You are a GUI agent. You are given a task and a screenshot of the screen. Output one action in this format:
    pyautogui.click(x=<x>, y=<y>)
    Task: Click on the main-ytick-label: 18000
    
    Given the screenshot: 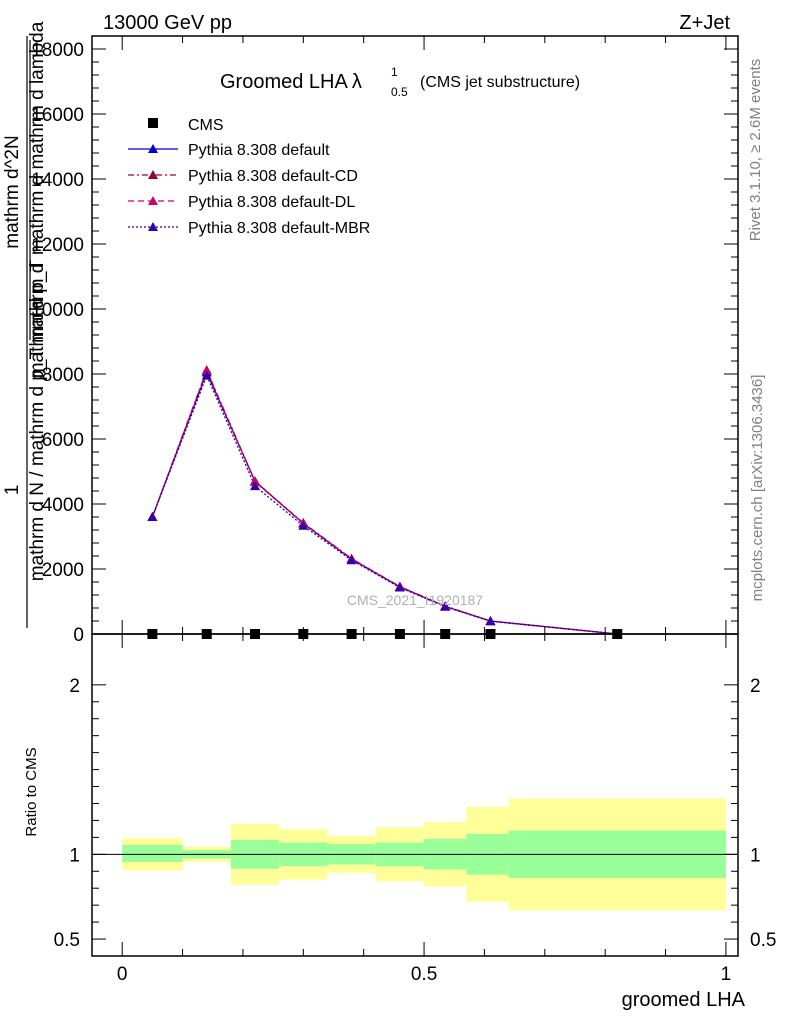 What is the action you would take?
    pyautogui.click(x=57, y=50)
    